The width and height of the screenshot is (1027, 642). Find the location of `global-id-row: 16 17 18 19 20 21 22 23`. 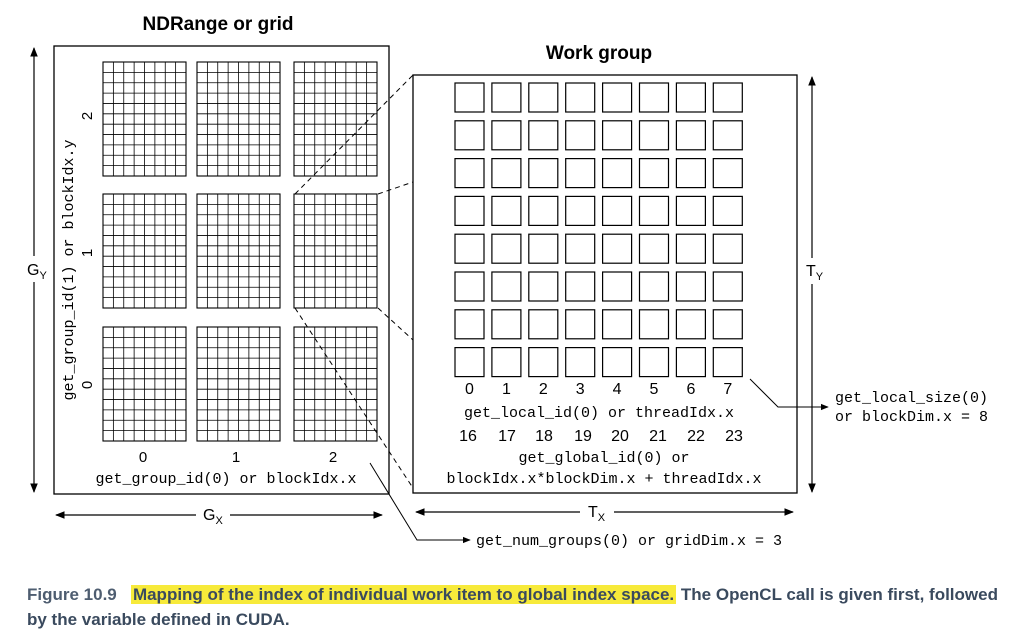

global-id-row: 16 17 18 19 20 21 22 23 is located at coordinates (601, 436).